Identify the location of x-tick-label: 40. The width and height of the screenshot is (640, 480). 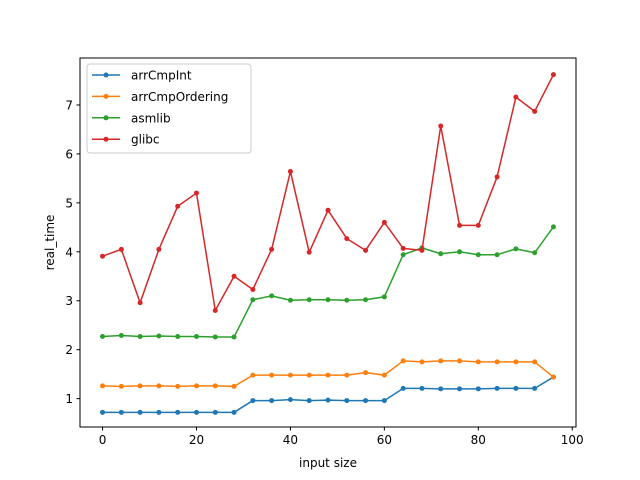
(290, 440).